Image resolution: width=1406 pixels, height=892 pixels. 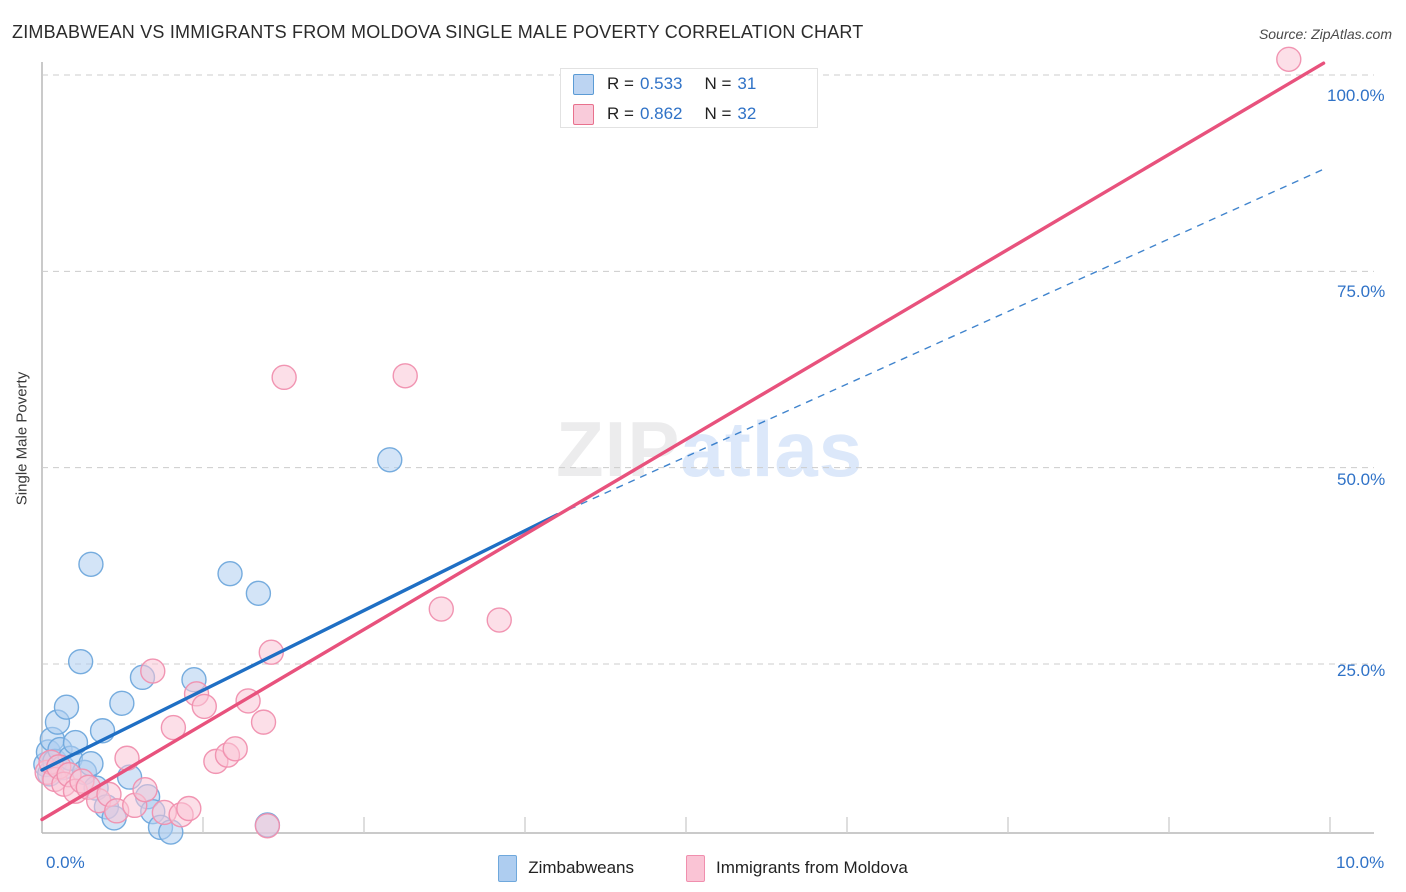 I want to click on legend-item-moldova: Immigrants from Moldova, so click(x=797, y=868).